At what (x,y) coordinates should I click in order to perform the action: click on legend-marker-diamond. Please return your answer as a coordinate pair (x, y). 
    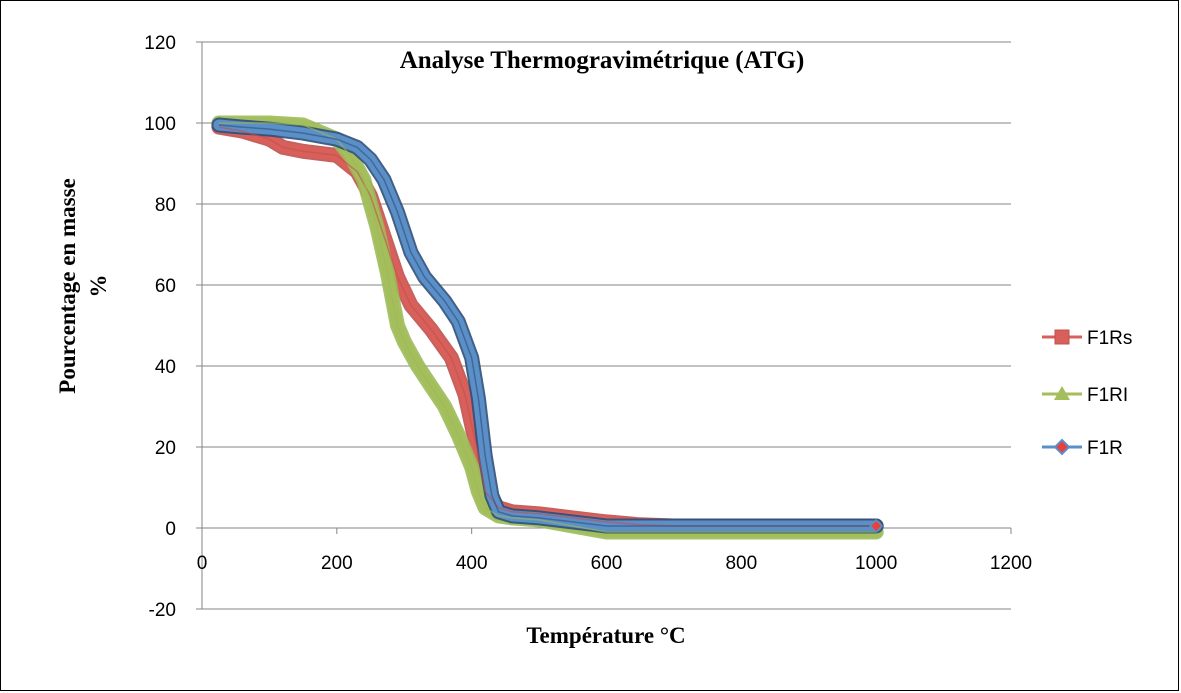
    Looking at the image, I should click on (1062, 447).